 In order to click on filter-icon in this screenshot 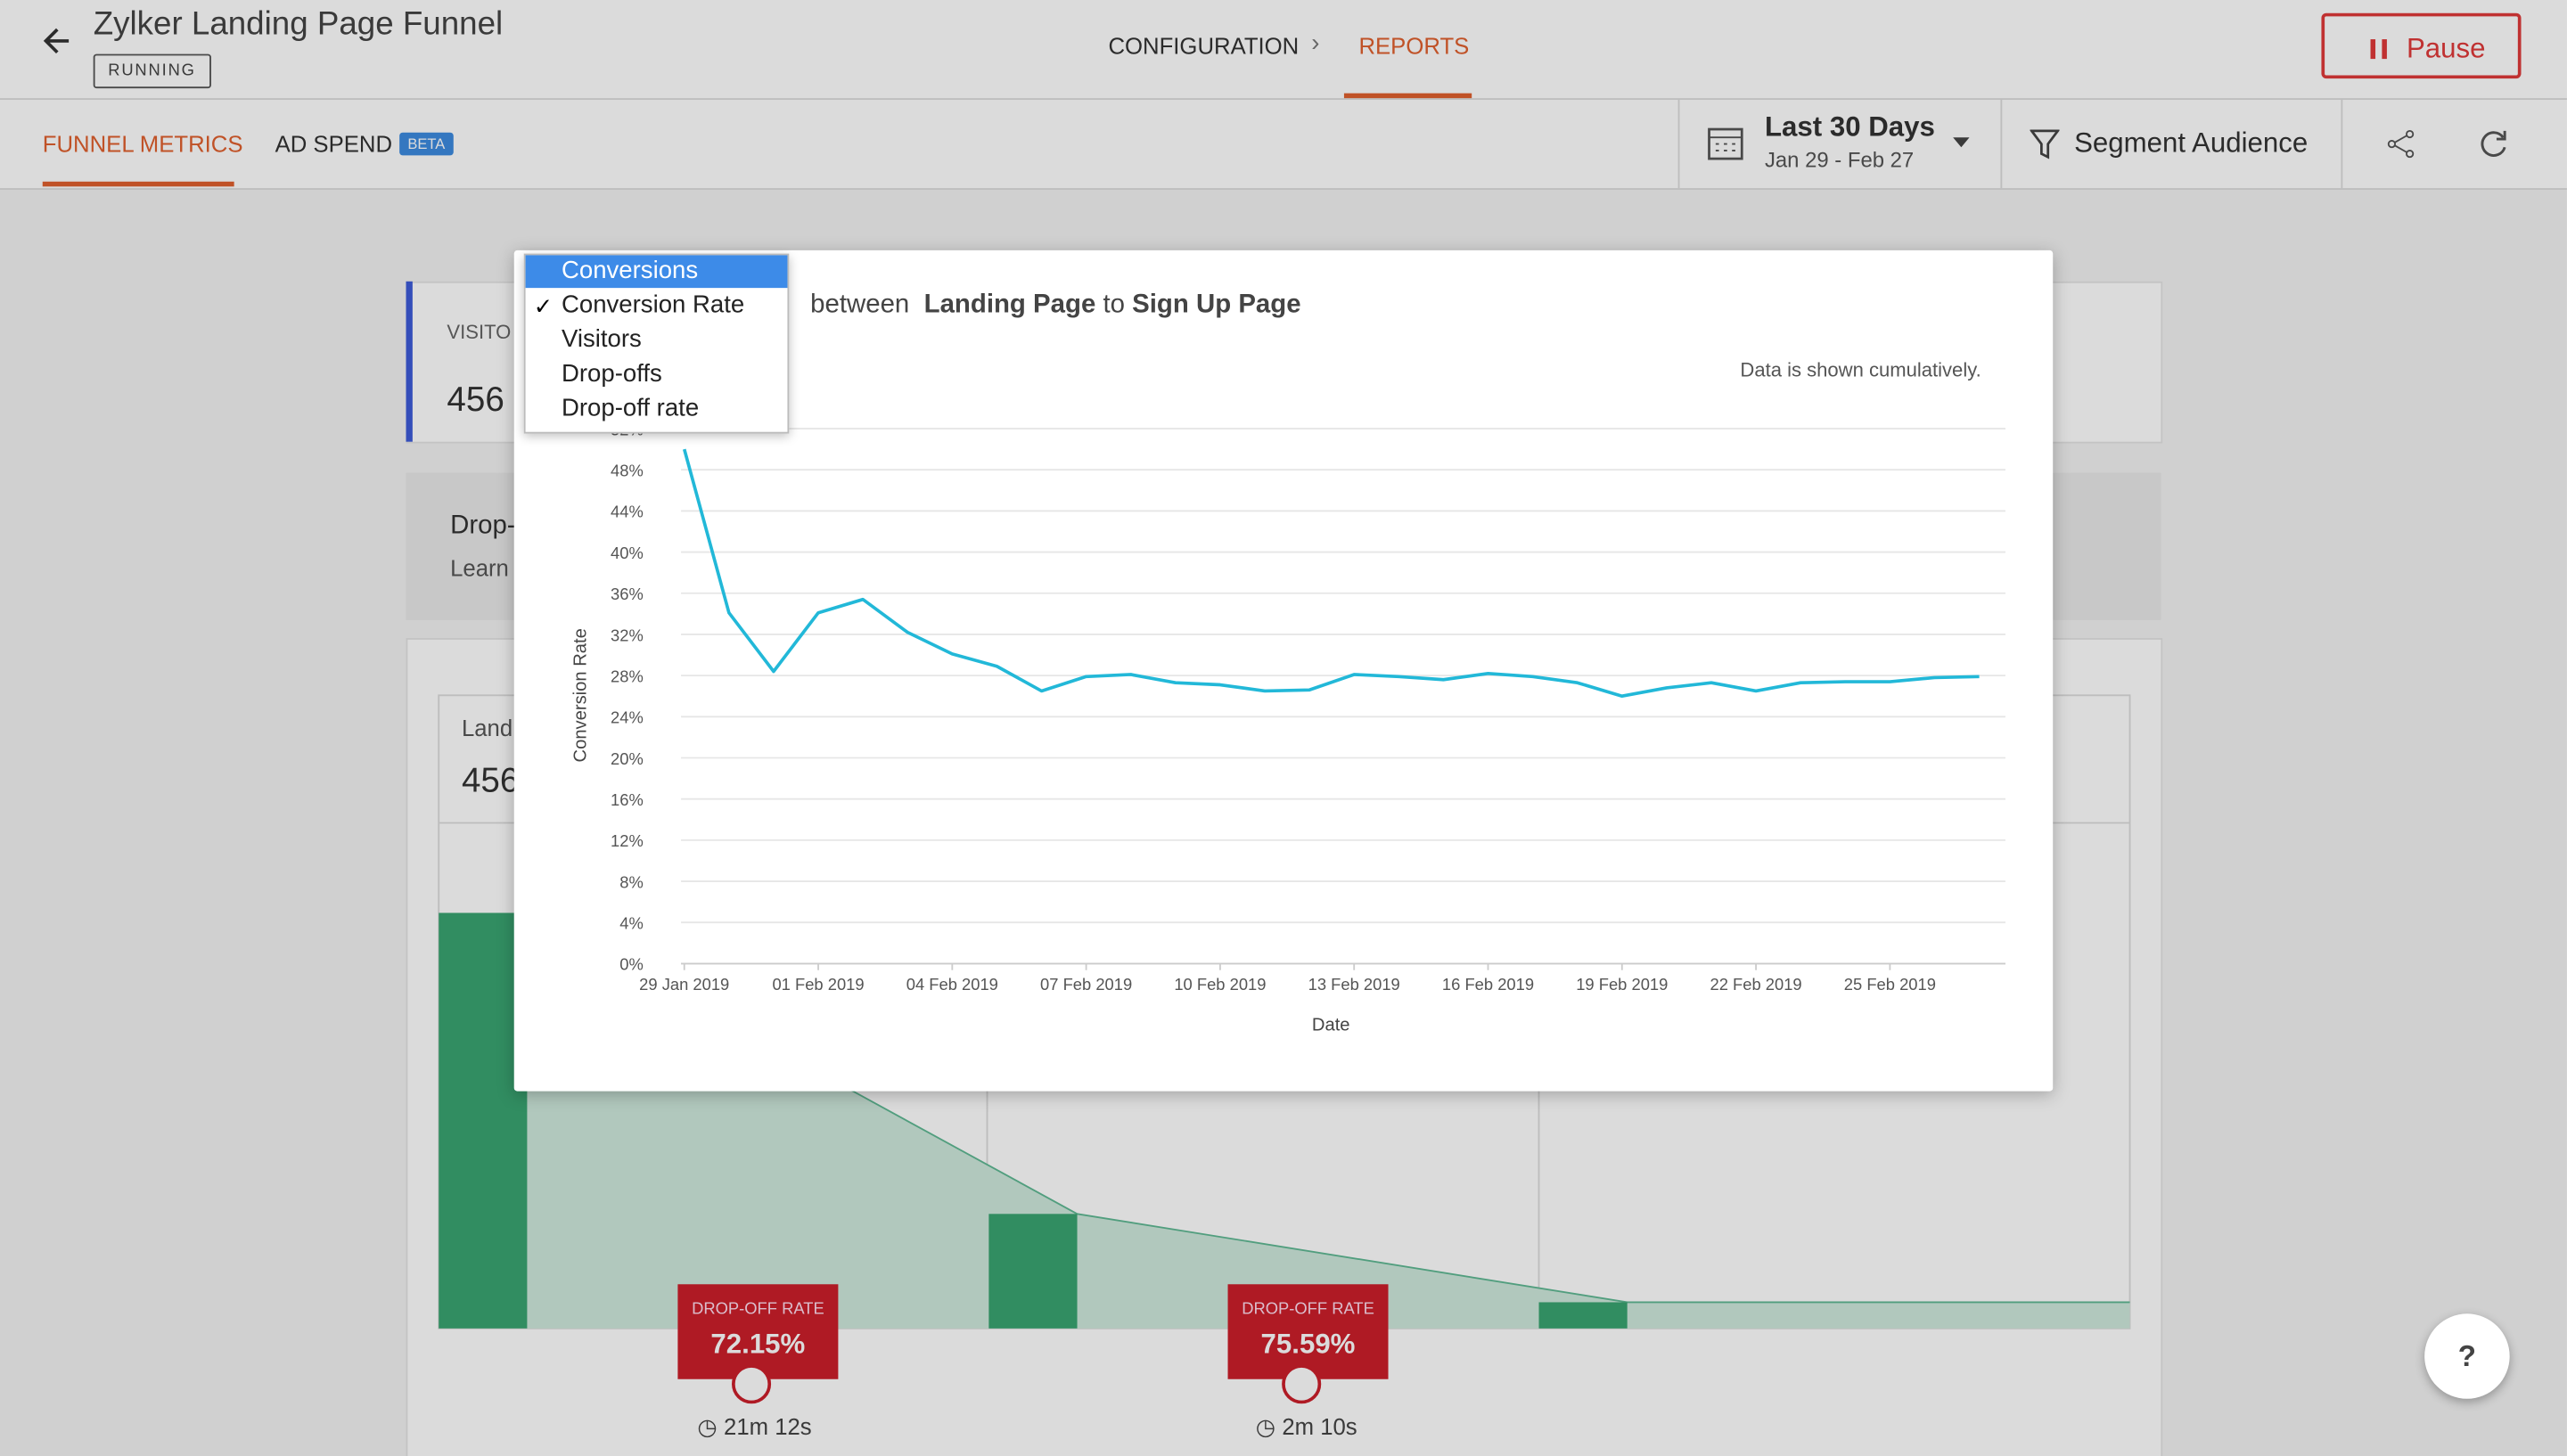, I will do `click(2045, 144)`.